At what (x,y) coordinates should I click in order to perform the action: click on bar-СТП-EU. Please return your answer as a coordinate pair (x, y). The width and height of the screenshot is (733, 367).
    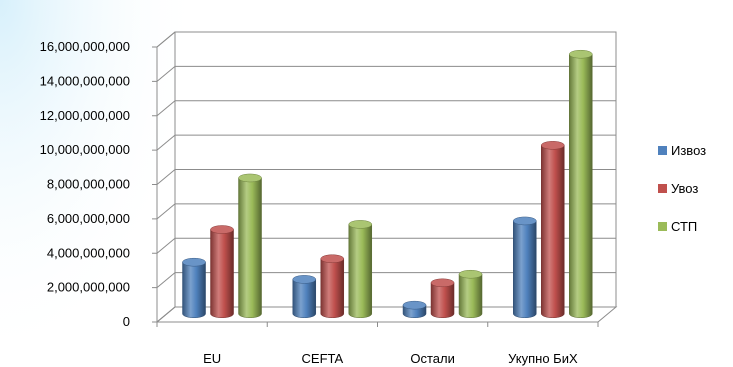
    Looking at the image, I should click on (250, 245).